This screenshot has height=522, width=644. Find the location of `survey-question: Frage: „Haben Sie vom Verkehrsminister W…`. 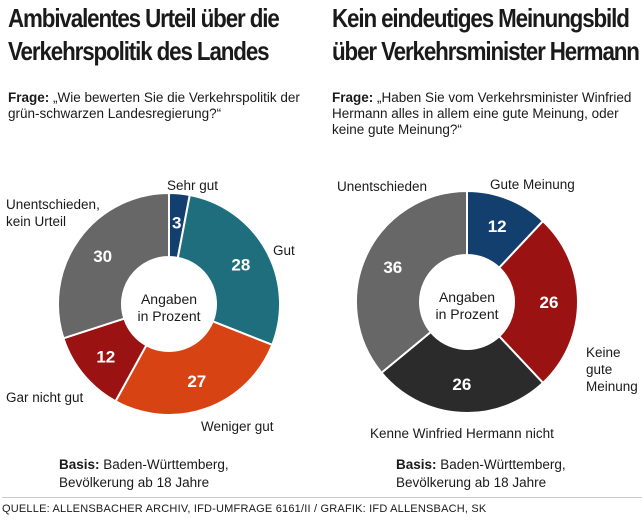

survey-question: Frage: „Haben Sie vom Verkehrsminister W… is located at coordinates (482, 114).